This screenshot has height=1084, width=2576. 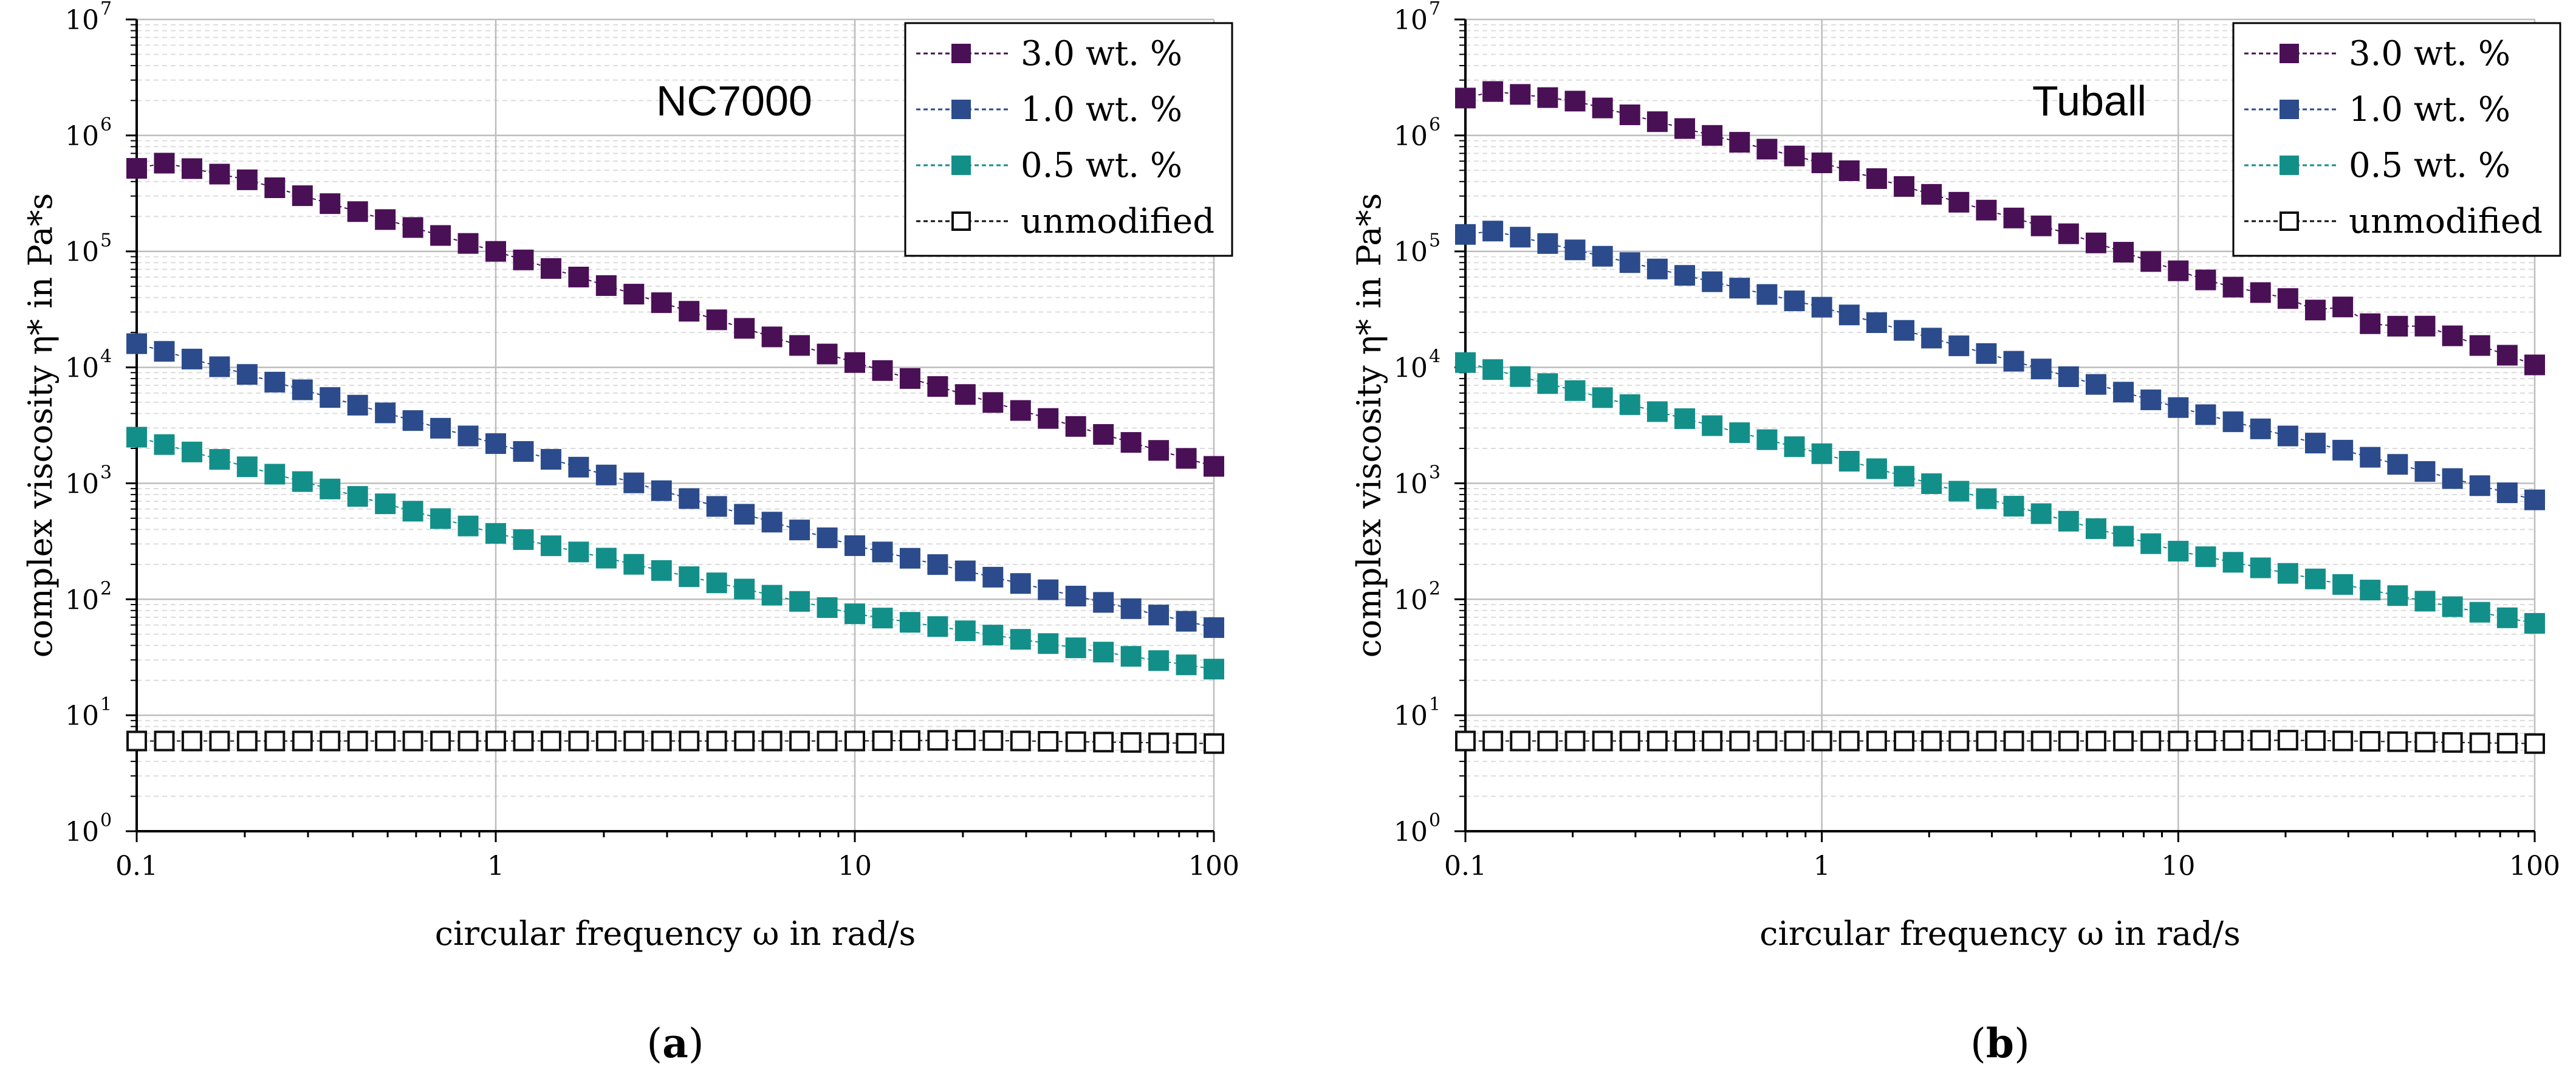 I want to click on series-s10, so click(x=2000, y=365).